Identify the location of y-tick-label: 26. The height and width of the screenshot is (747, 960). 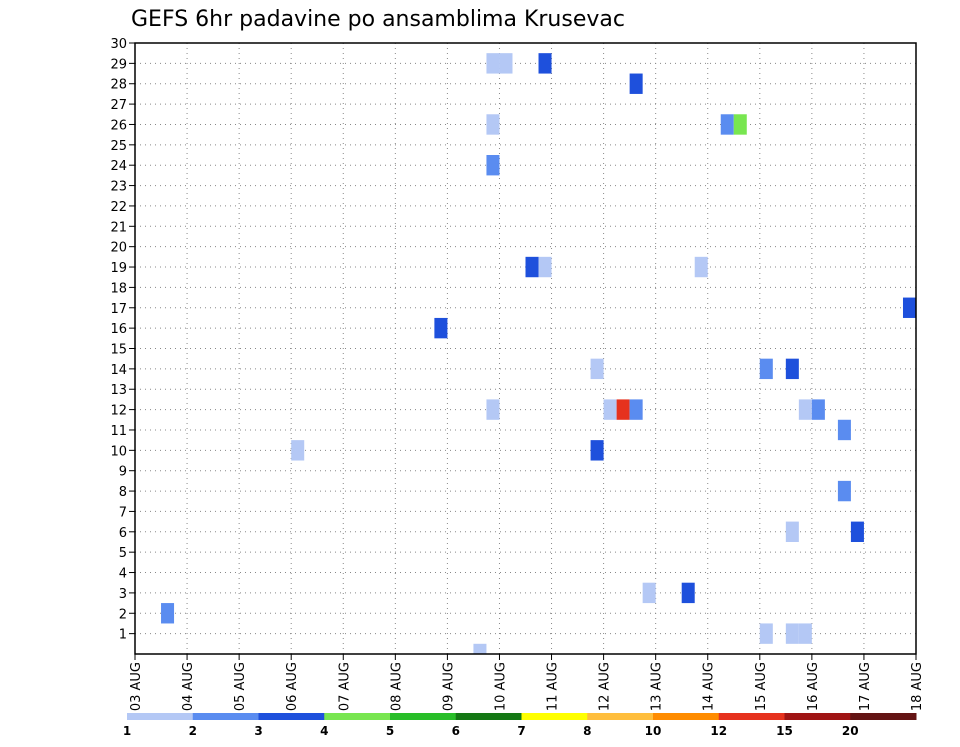
(118, 125).